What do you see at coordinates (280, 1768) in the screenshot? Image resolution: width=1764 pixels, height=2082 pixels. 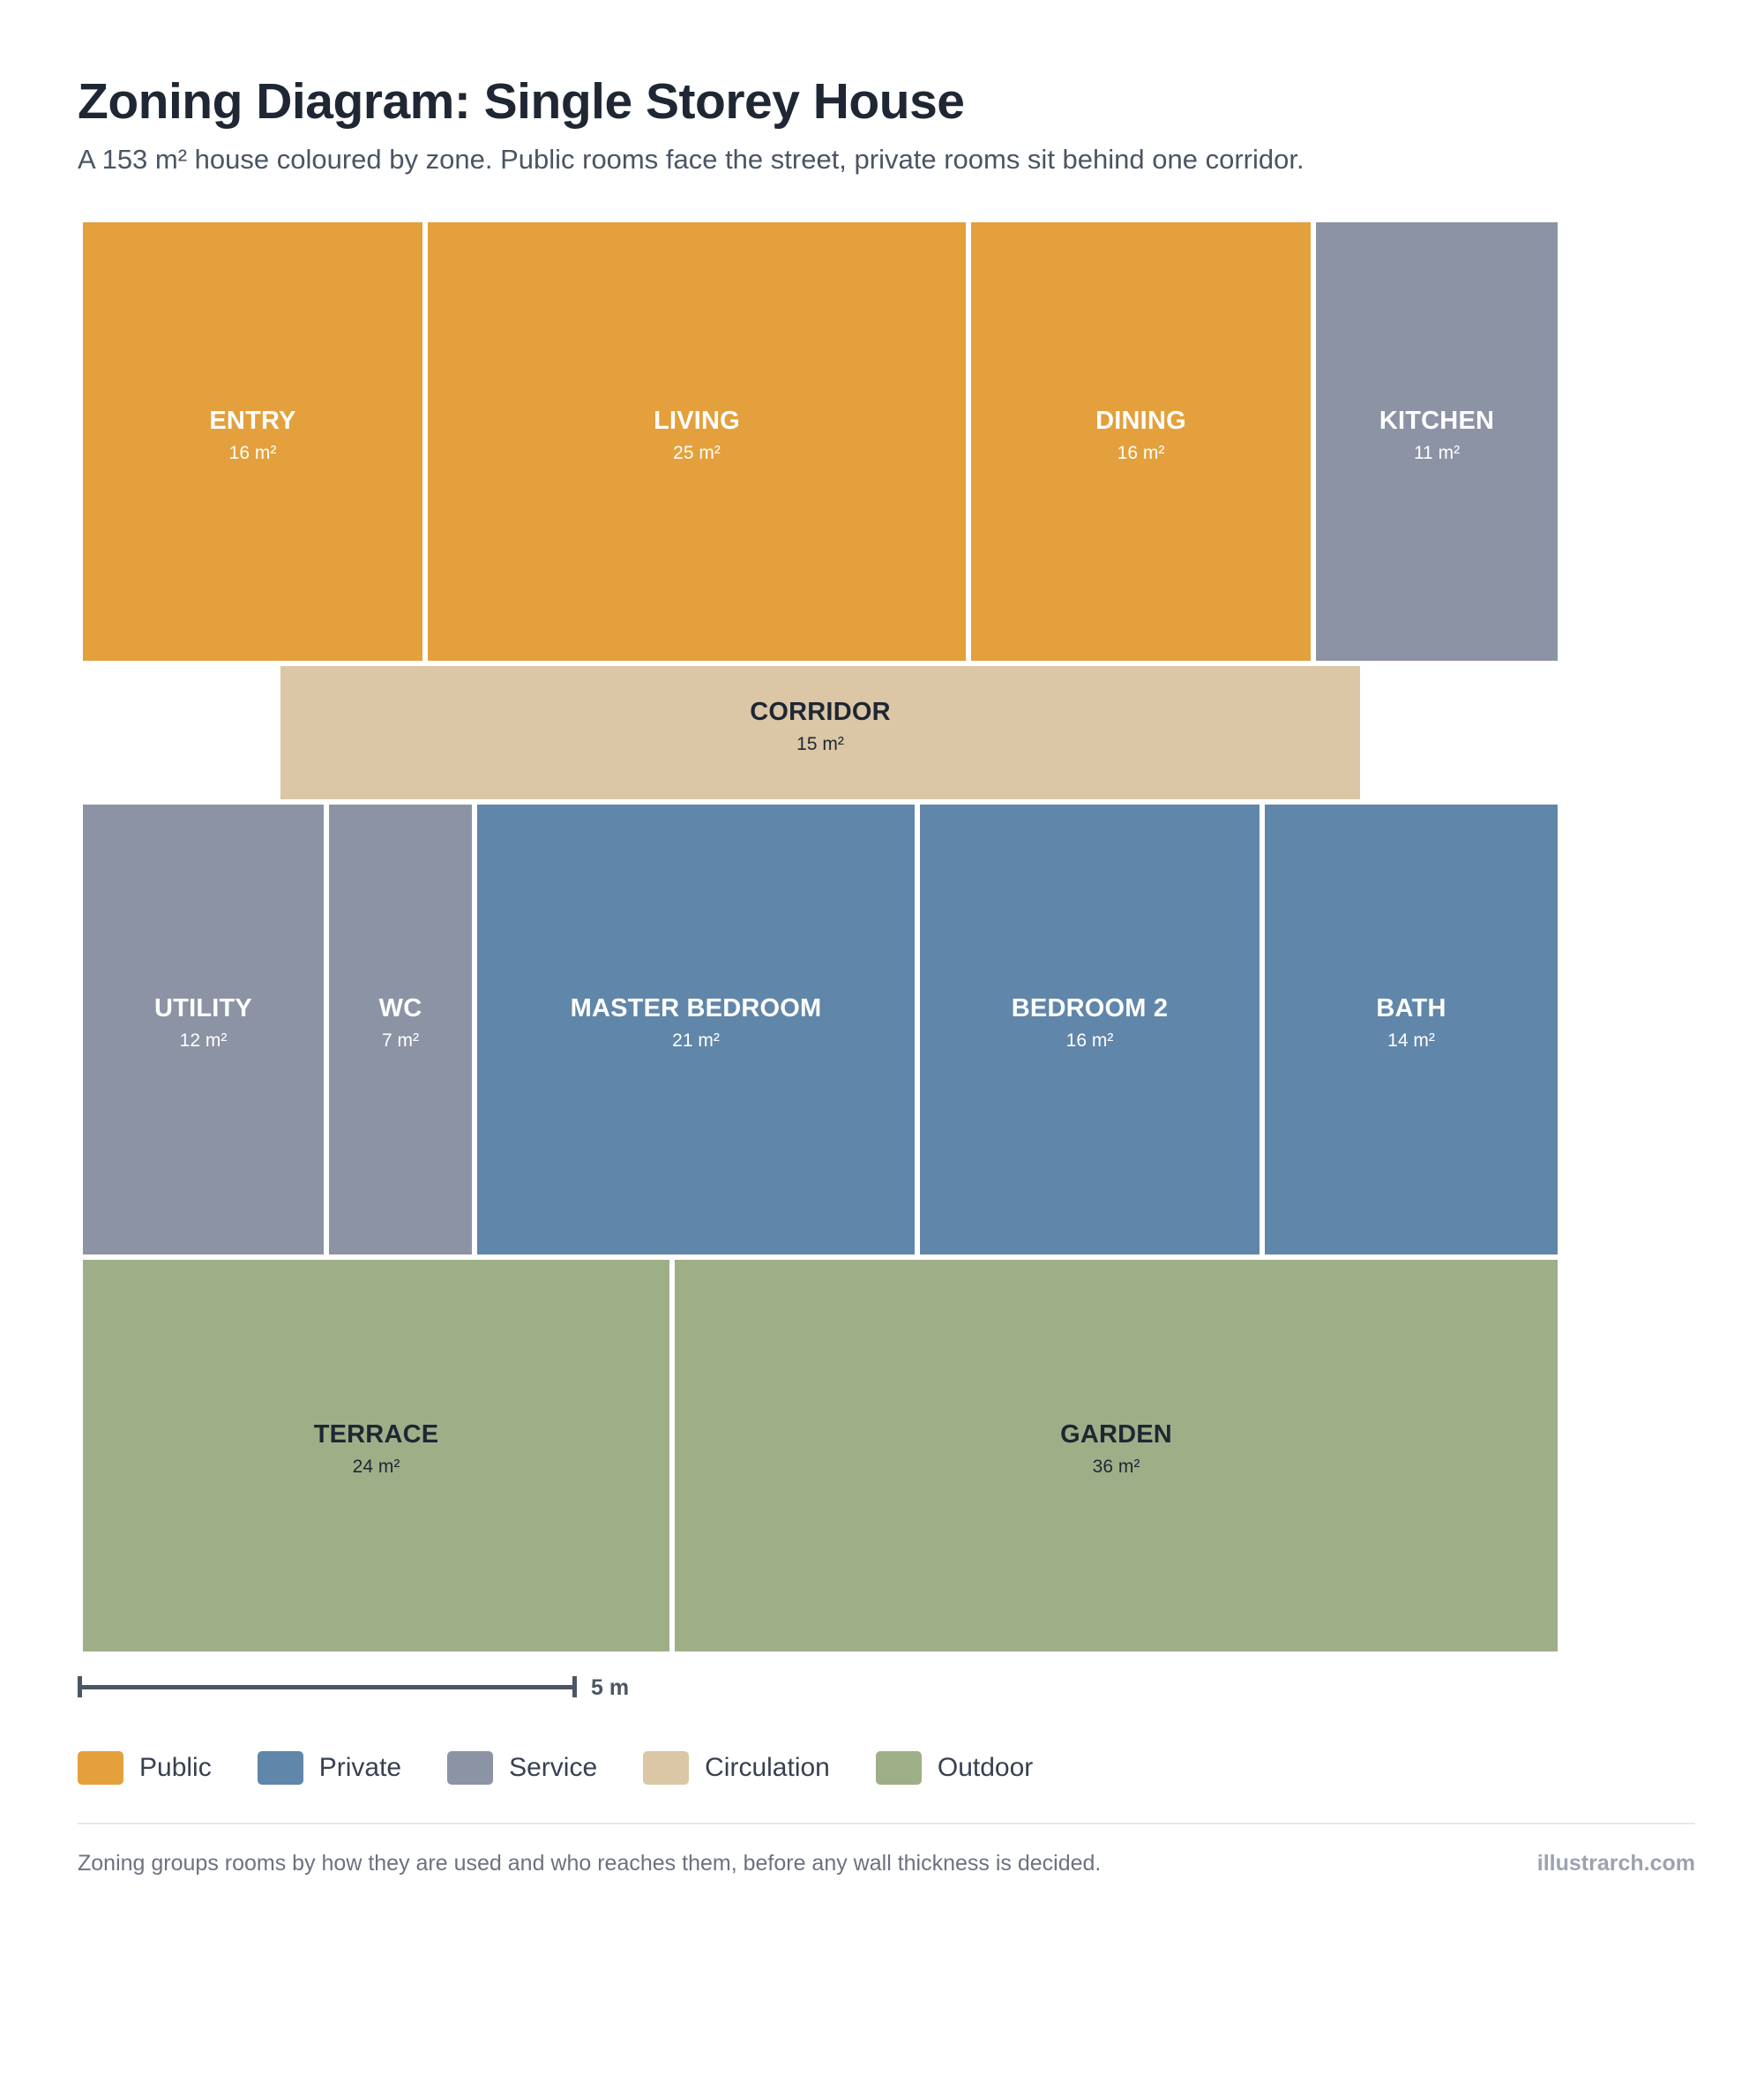 I see `legend-swatch-private` at bounding box center [280, 1768].